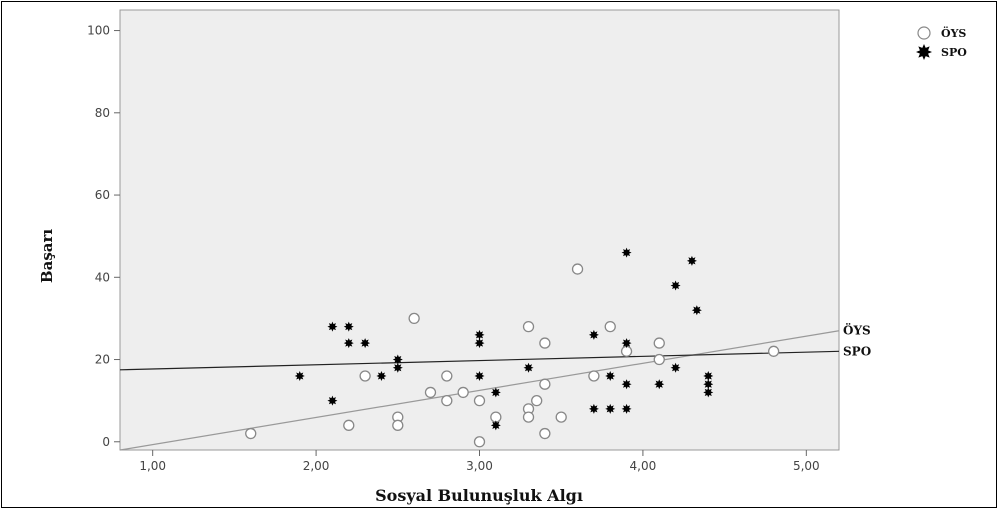  What do you see at coordinates (106, 442) in the screenshot?
I see `y-tick-label: 0` at bounding box center [106, 442].